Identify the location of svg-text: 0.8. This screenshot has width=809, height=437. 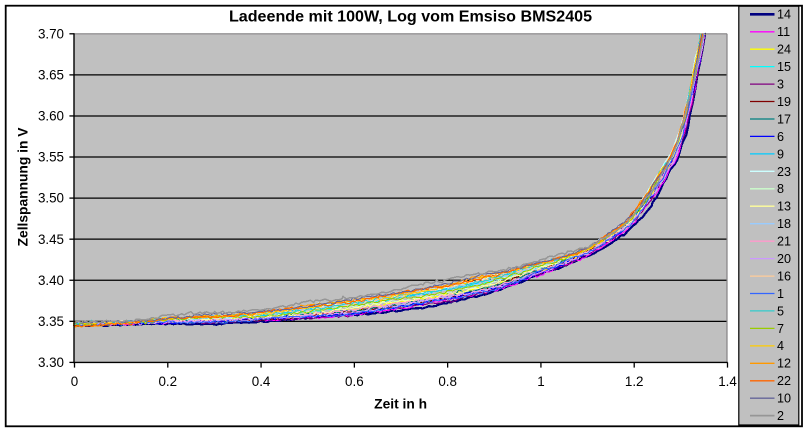
(447, 381).